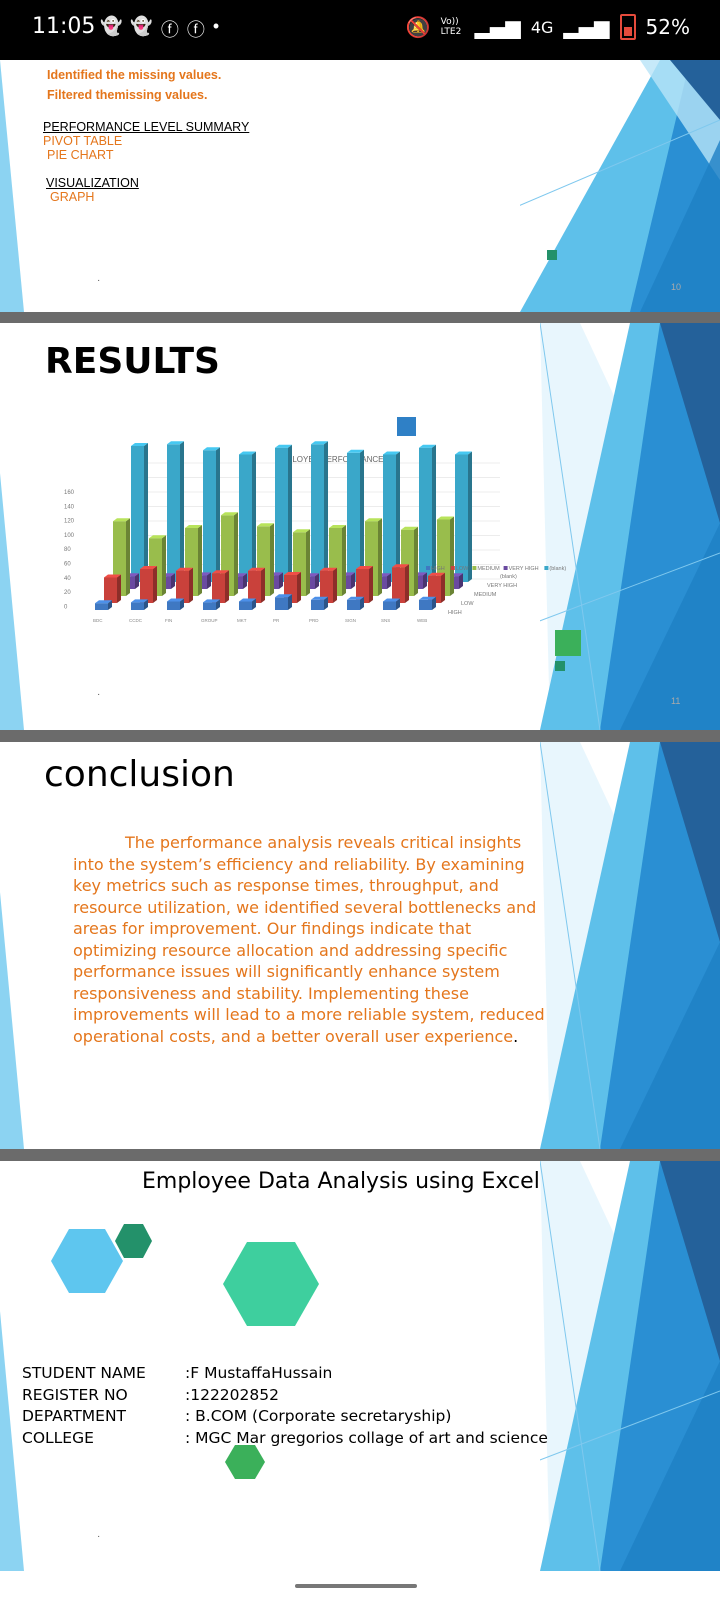 The image size is (720, 1600). Describe the element at coordinates (451, 27) in the screenshot. I see `volte-label: Vo)) LTE2` at that location.